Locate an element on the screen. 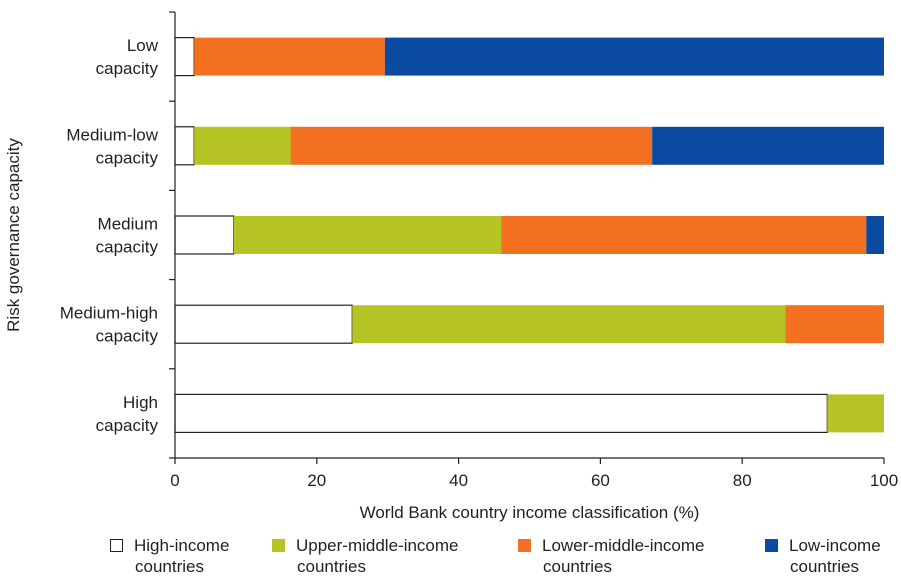 The image size is (901, 580). category-label: Low is located at coordinates (143, 45).